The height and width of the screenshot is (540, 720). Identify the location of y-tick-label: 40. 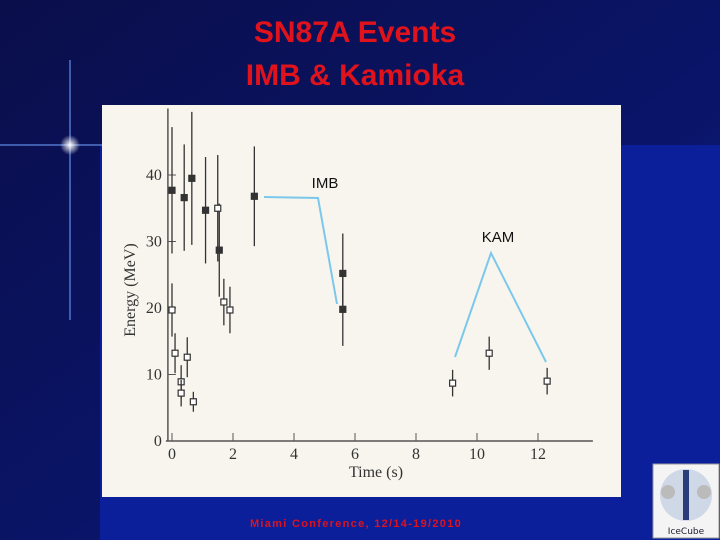
(154, 175).